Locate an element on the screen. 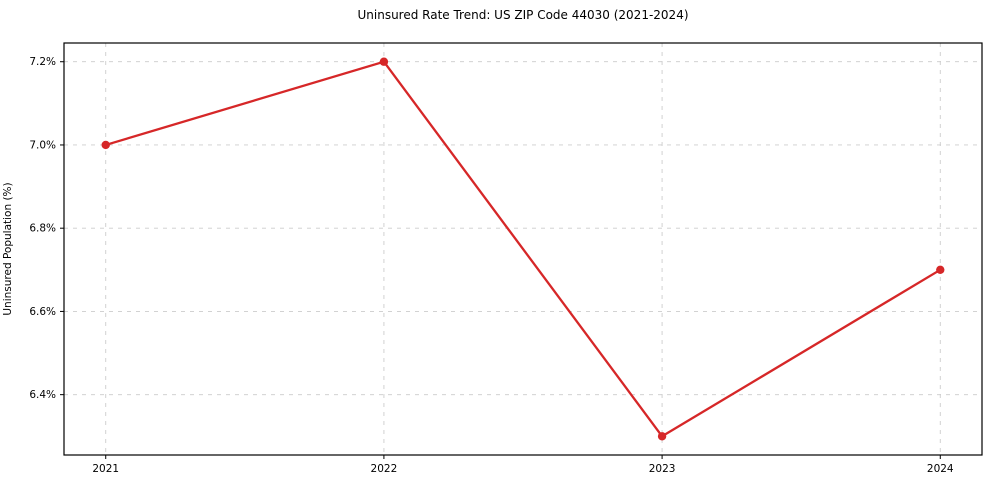 The height and width of the screenshot is (490, 989). x-tick-label: 2021 is located at coordinates (105, 469).